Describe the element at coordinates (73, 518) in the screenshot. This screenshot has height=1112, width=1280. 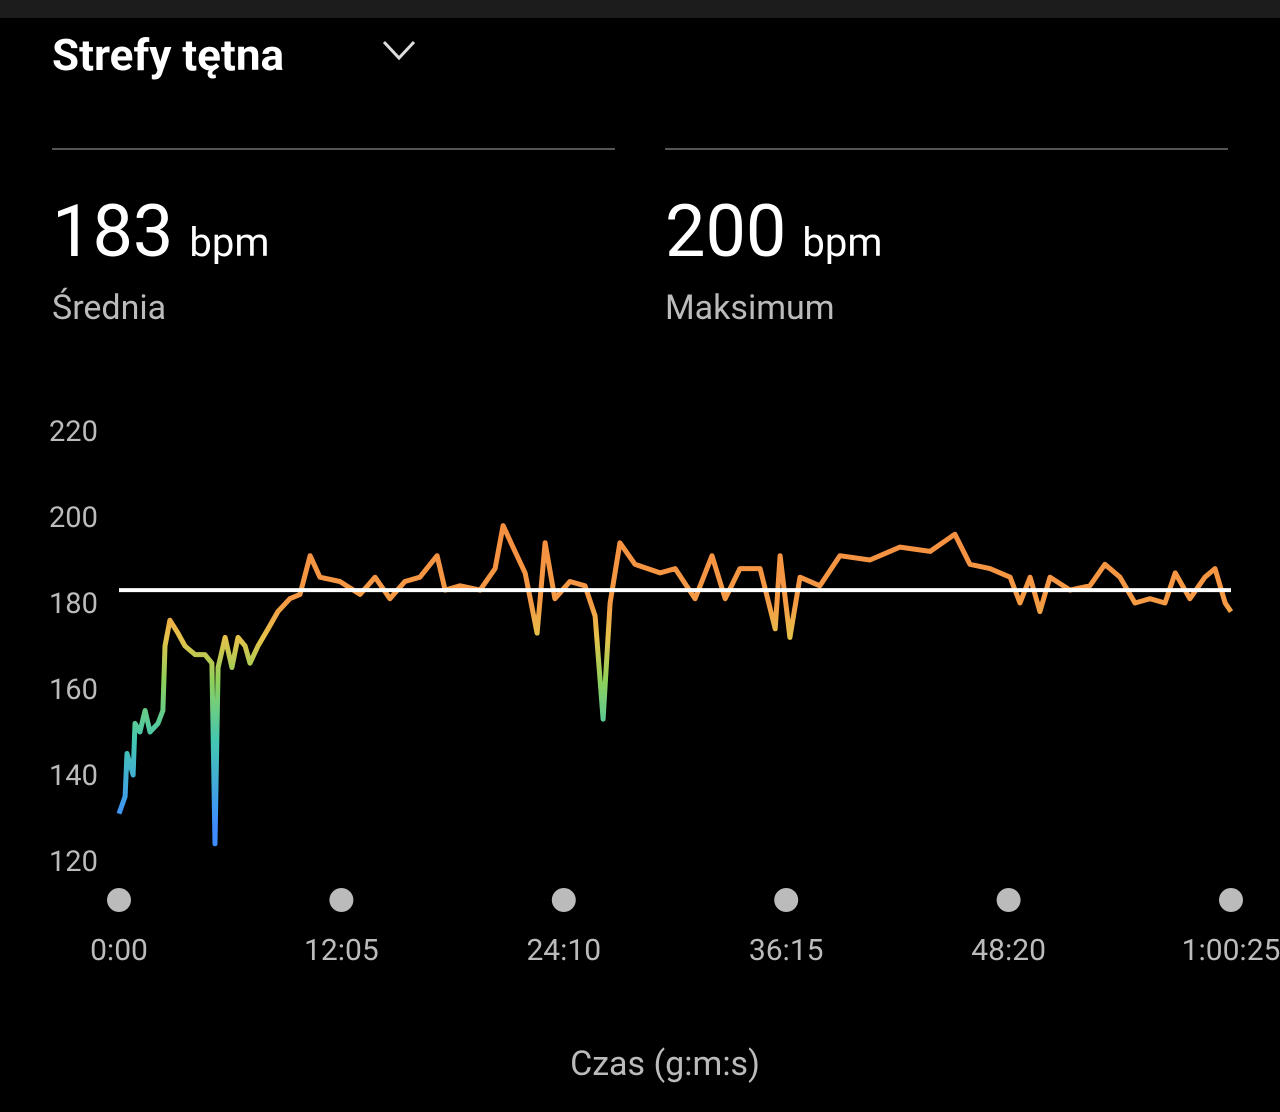
I see `y-tick-label: 200` at that location.